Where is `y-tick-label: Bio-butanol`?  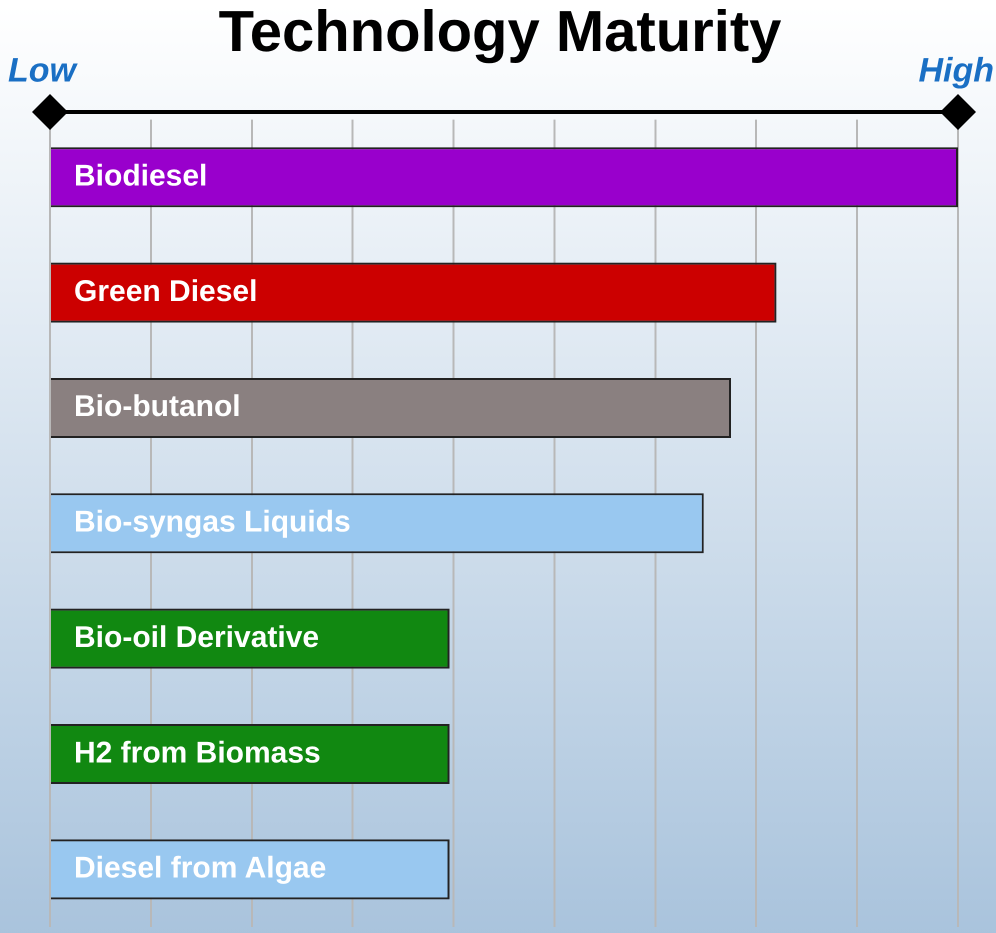 y-tick-label: Bio-butanol is located at coordinates (157, 407).